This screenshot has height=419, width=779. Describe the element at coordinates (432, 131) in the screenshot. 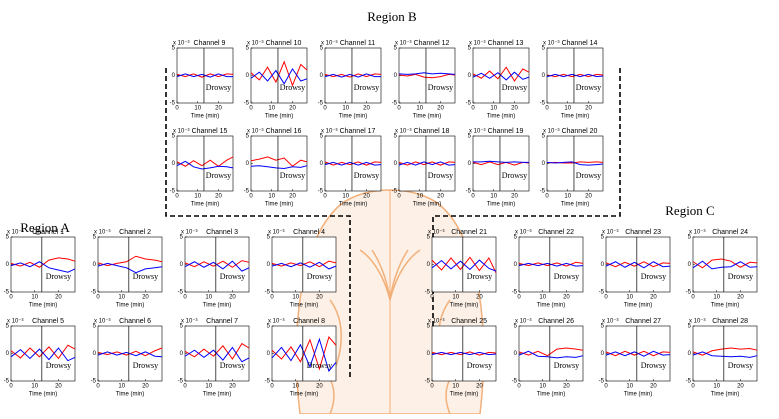

I see `chart-title: Channel 18` at that location.